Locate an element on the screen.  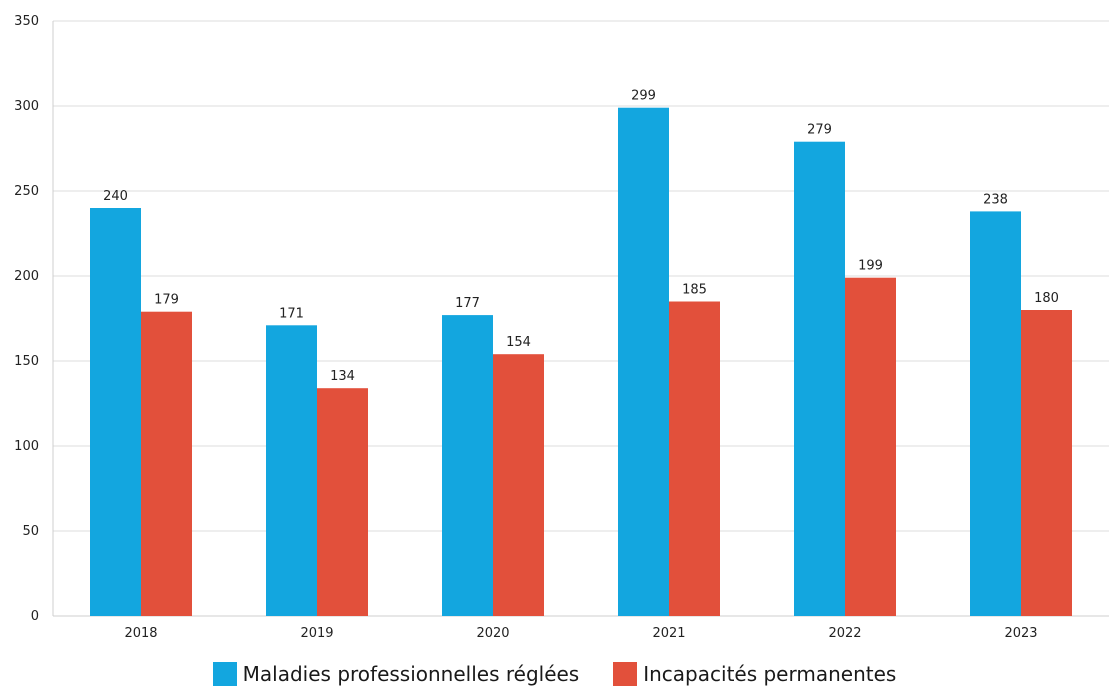
y-tick-label-0: 0 is located at coordinates (35, 616).